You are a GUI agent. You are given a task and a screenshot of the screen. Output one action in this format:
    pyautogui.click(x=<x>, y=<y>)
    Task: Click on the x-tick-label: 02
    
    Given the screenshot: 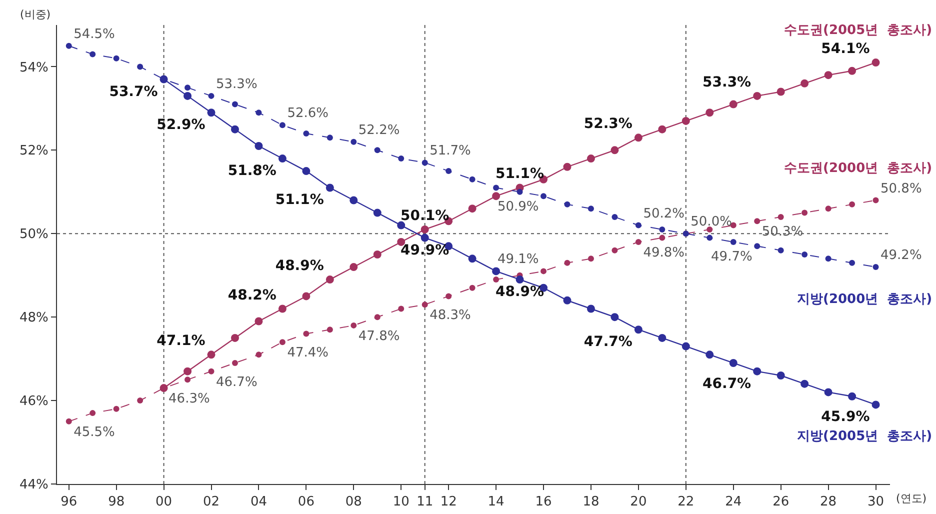 What is the action you would take?
    pyautogui.click(x=211, y=502)
    